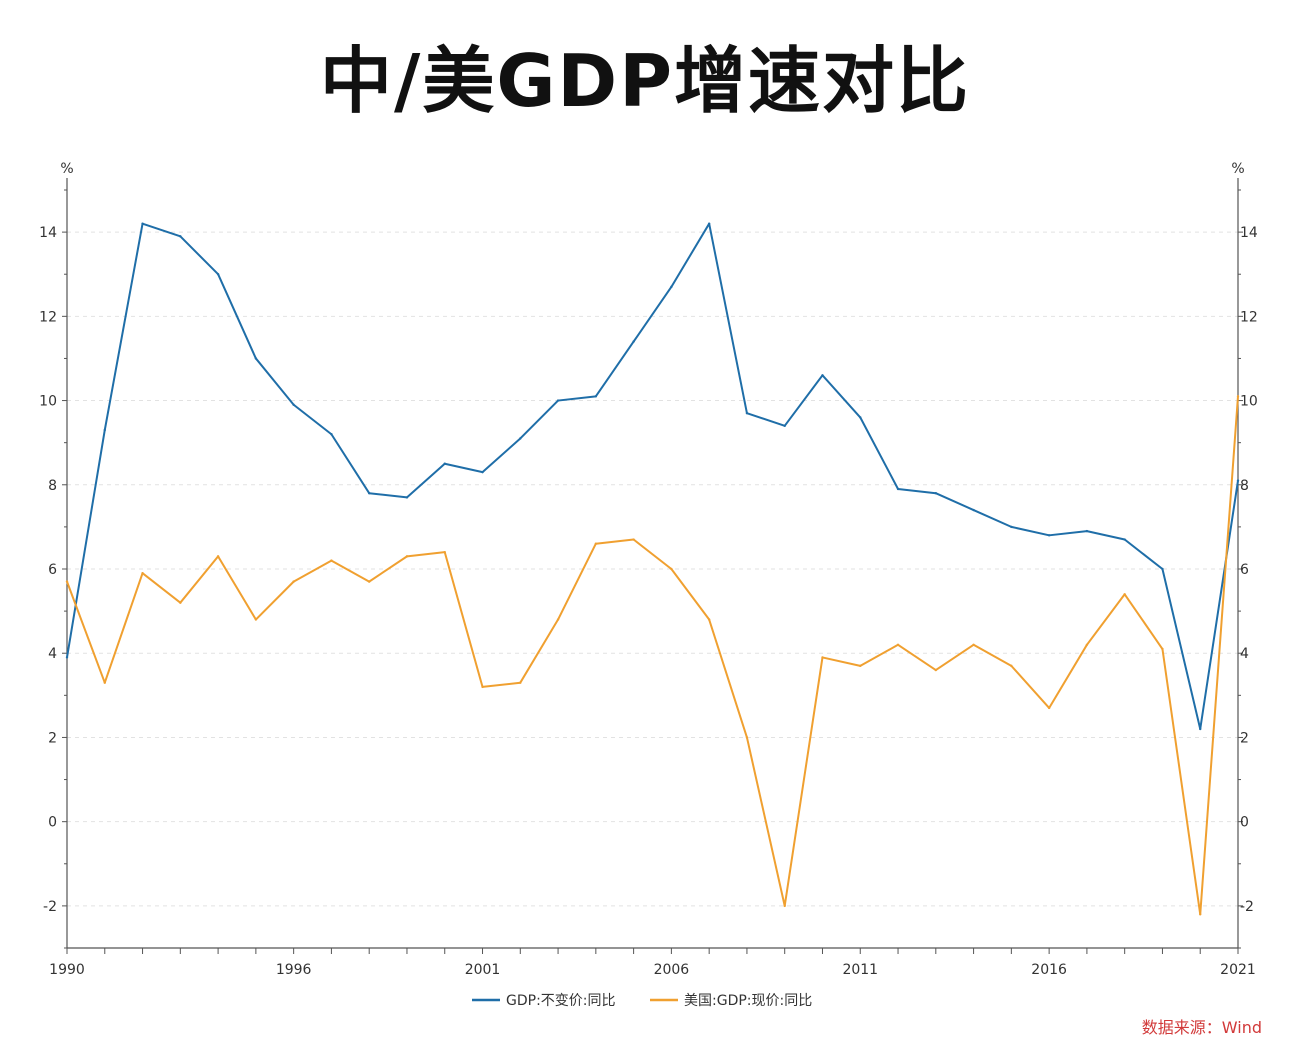 The width and height of the screenshot is (1290, 1050). Describe the element at coordinates (1238, 970) in the screenshot. I see `x-tick-label: 2021` at that location.